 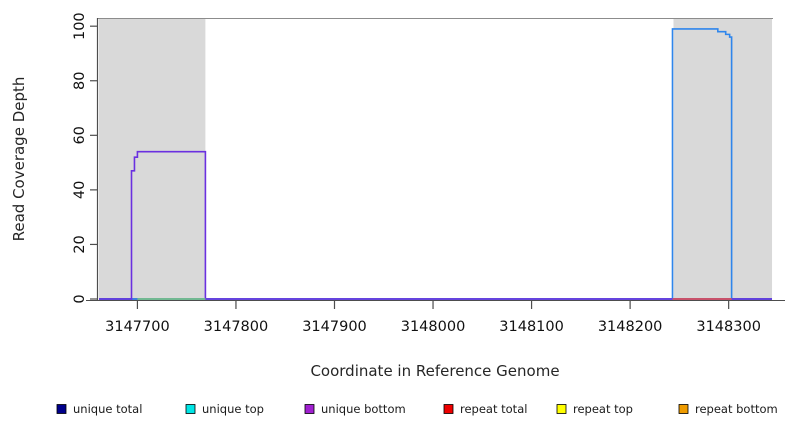 I want to click on legend-swatch-repeat-bottom, so click(x=683, y=409).